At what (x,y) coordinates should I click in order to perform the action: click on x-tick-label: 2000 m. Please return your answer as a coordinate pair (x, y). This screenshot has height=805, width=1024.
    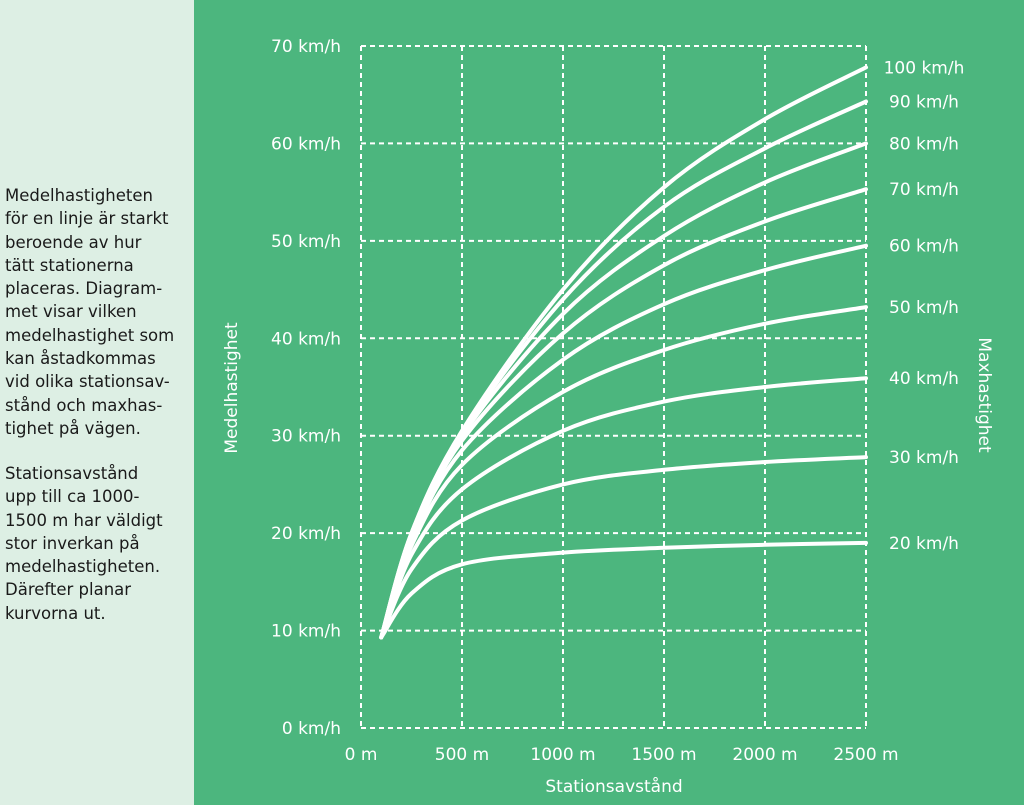
    Looking at the image, I should click on (764, 755).